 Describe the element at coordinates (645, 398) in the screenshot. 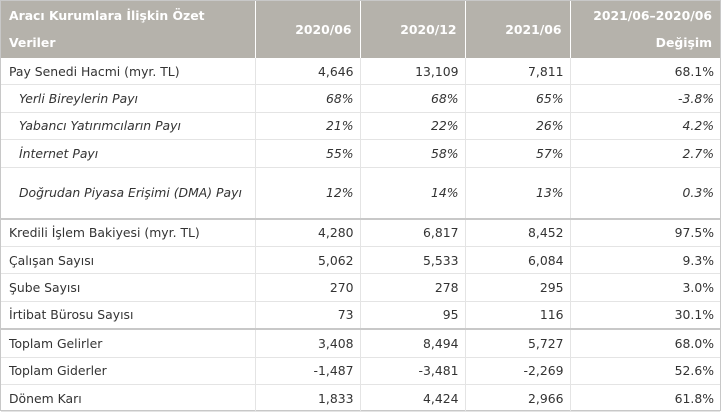

I see `cell-change: 61.8%` at that location.